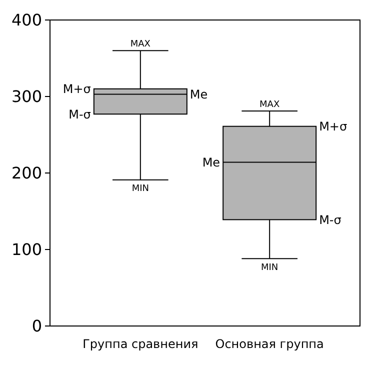 Image resolution: width=384 pixels, height=384 pixels. I want to click on x-tick-label: Основная группа, so click(269, 344).